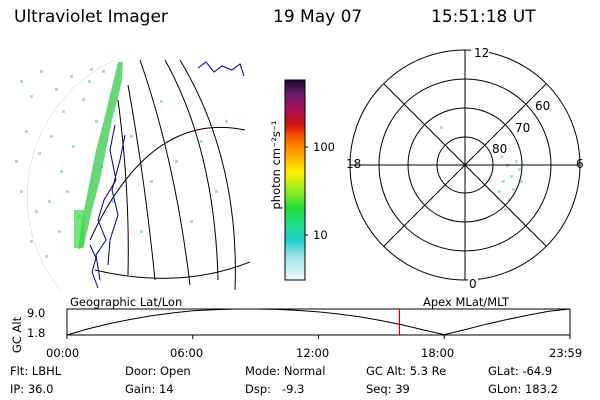  What do you see at coordinates (313, 353) in the screenshot?
I see `x-tick-label-1200: 12:00` at bounding box center [313, 353].